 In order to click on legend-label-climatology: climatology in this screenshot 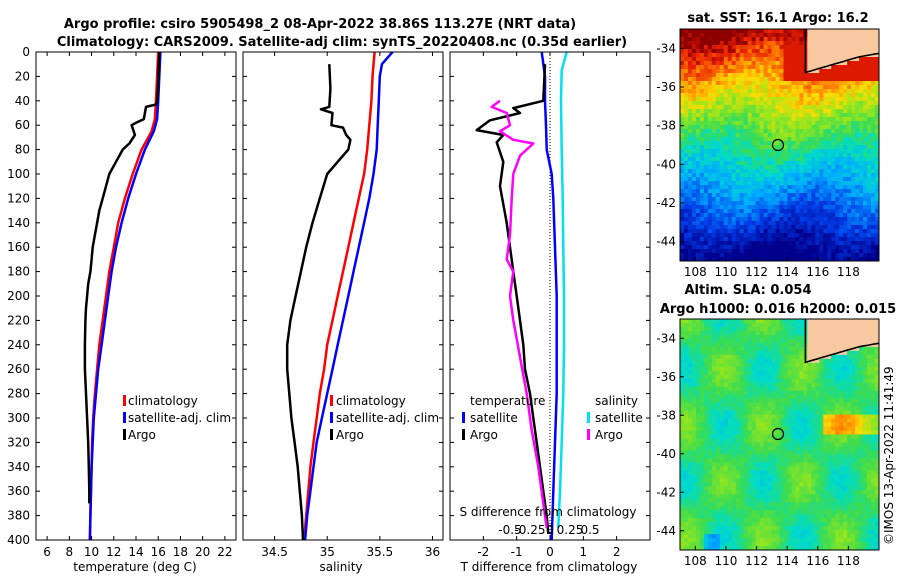, I will do `click(163, 401)`.